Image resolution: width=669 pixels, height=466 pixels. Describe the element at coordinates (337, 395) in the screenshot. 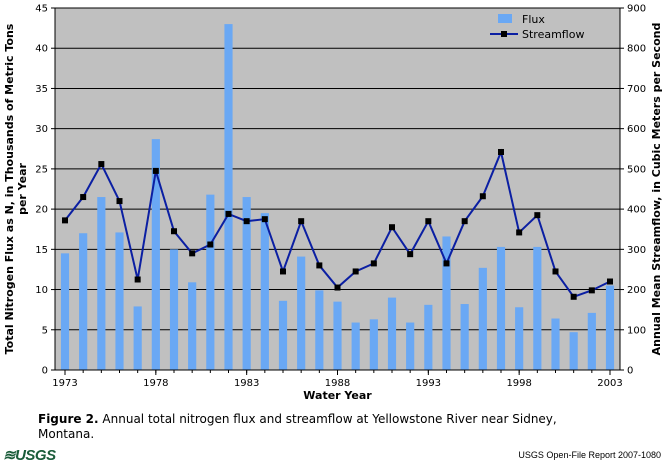

I see `x-axis-title: Water Year` at that location.